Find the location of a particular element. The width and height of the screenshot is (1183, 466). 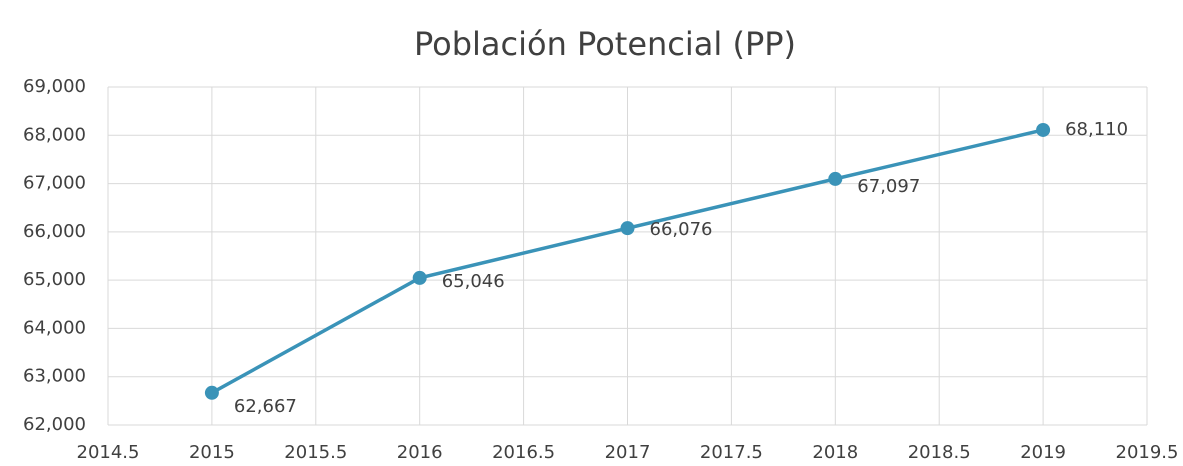

y-tick-label: 69,000 is located at coordinates (54, 86).